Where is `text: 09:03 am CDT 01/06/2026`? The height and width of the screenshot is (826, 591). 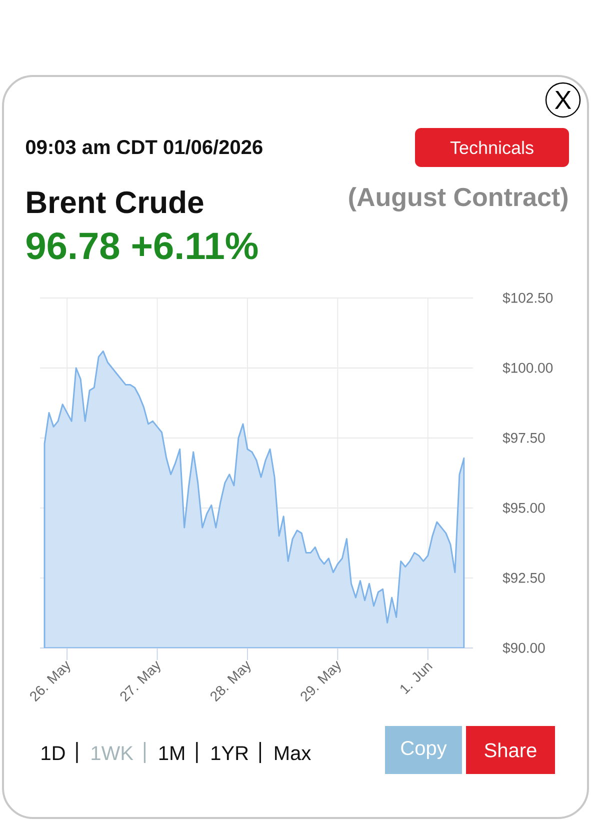 text: 09:03 am CDT 01/06/2026 is located at coordinates (144, 146).